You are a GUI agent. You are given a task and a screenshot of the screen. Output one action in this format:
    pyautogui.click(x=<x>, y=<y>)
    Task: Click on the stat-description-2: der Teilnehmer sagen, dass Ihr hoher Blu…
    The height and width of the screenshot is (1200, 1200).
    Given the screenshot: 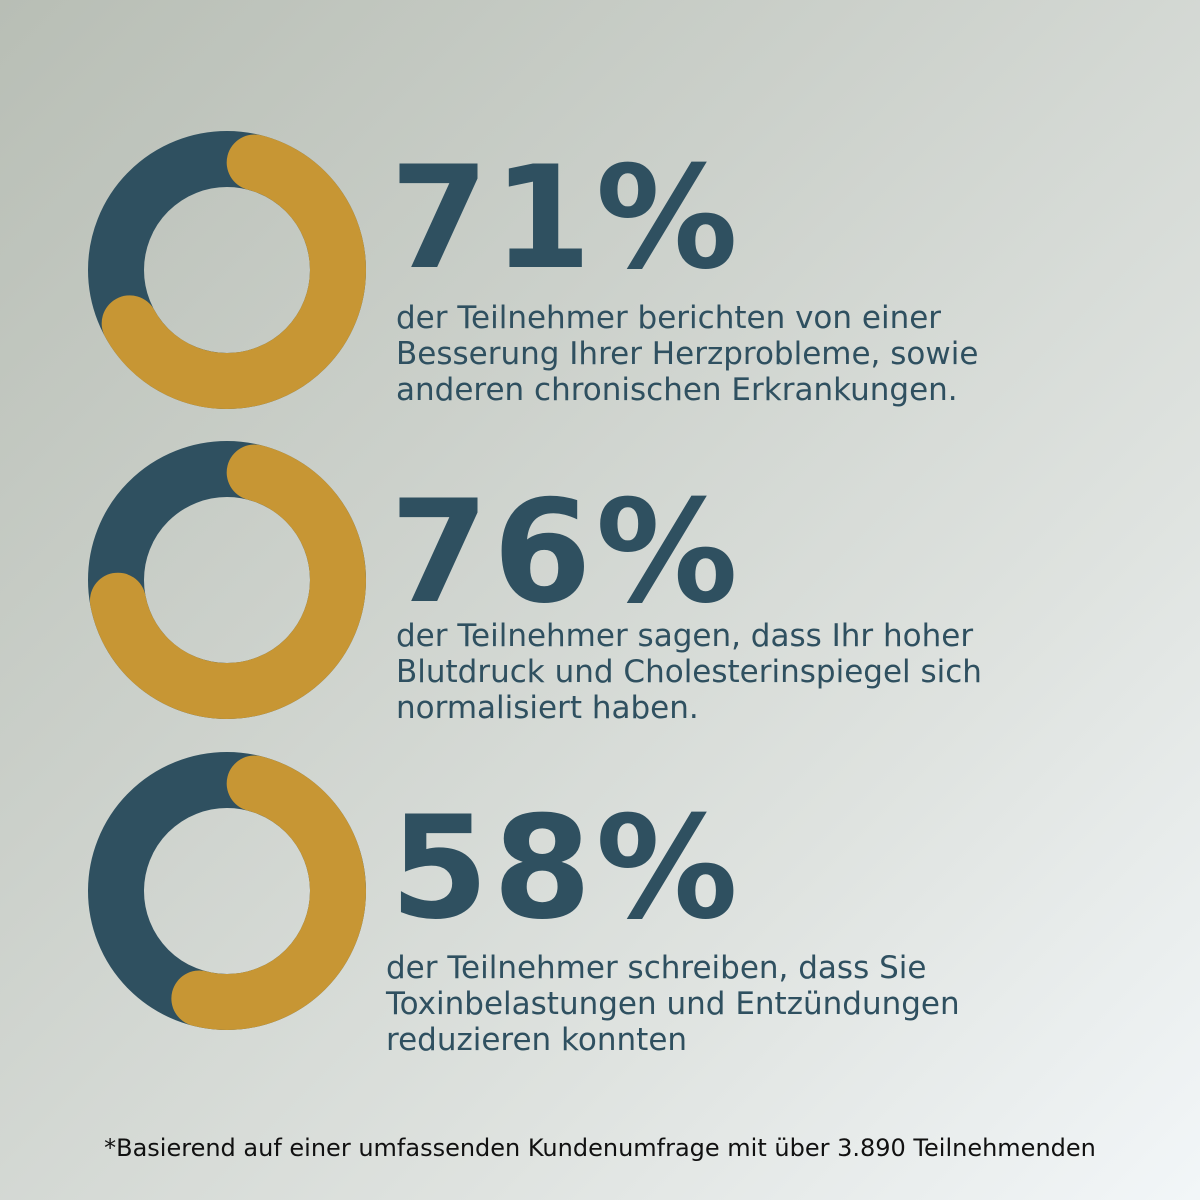 What is the action you would take?
    pyautogui.click(x=689, y=672)
    